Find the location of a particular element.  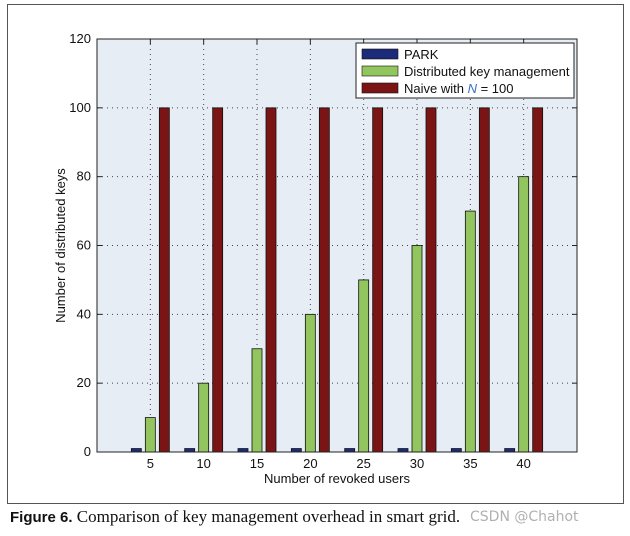

y-tick-label: 100 is located at coordinates (80, 107).